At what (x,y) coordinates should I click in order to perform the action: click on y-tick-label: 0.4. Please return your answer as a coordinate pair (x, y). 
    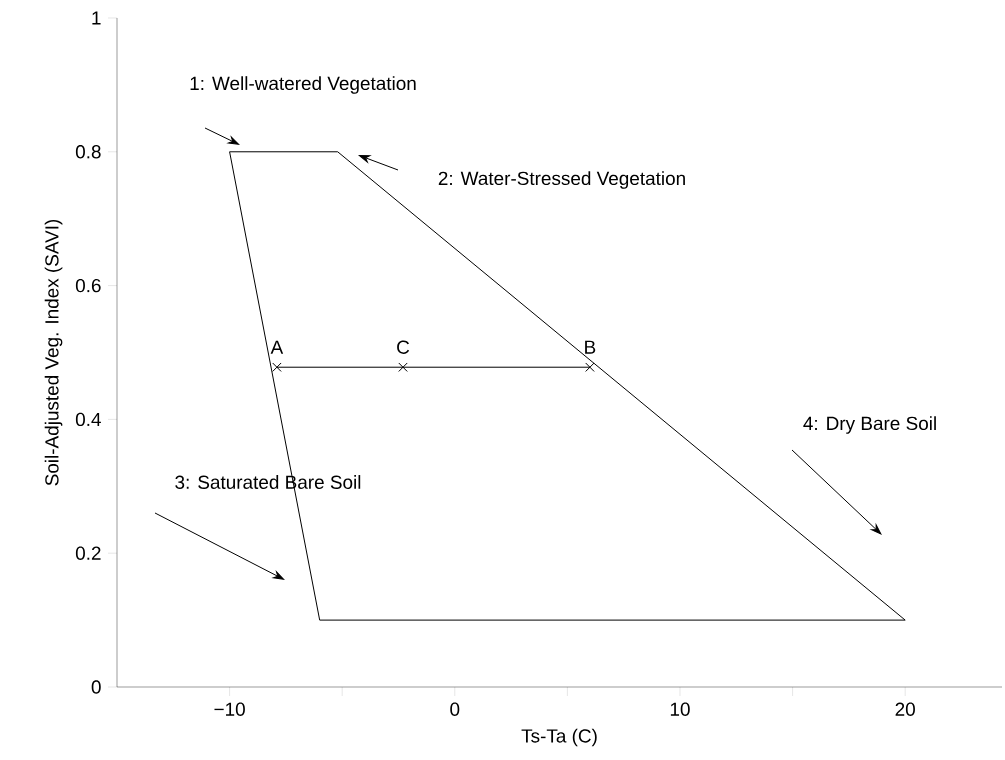
    Looking at the image, I should click on (88, 419).